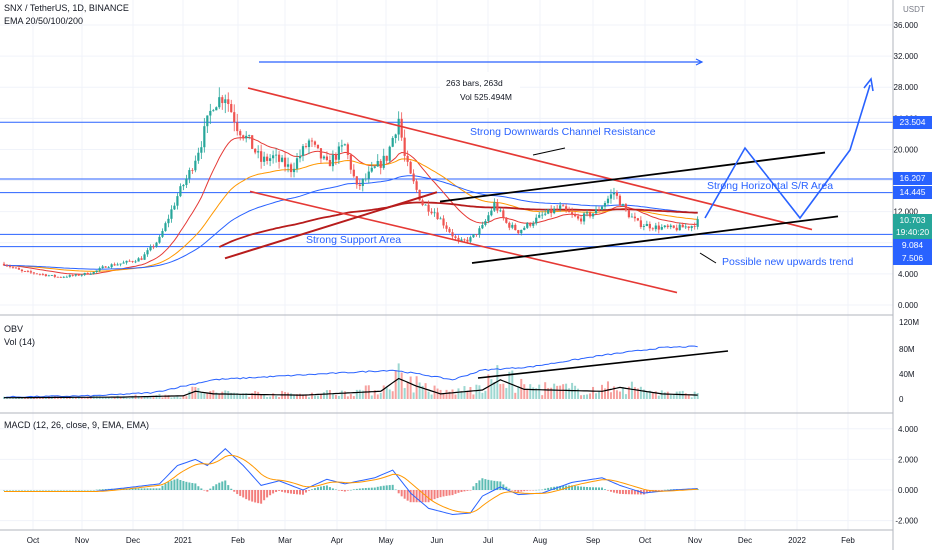 The image size is (932, 550). What do you see at coordinates (770, 186) in the screenshot?
I see `horizontal-sr-annotation: Strong Horizontal S/R Area` at bounding box center [770, 186].